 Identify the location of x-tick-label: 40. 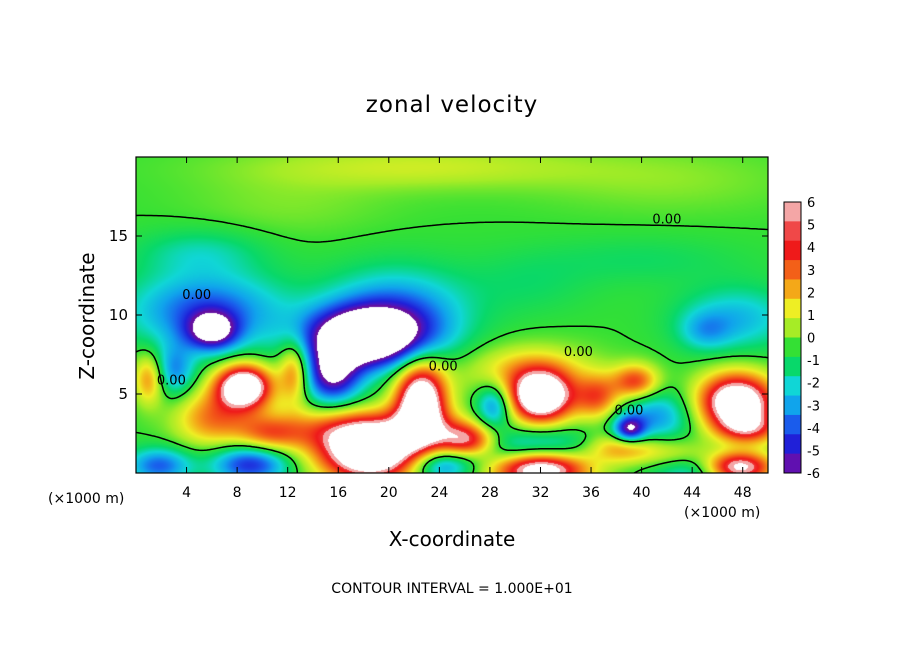
(642, 493).